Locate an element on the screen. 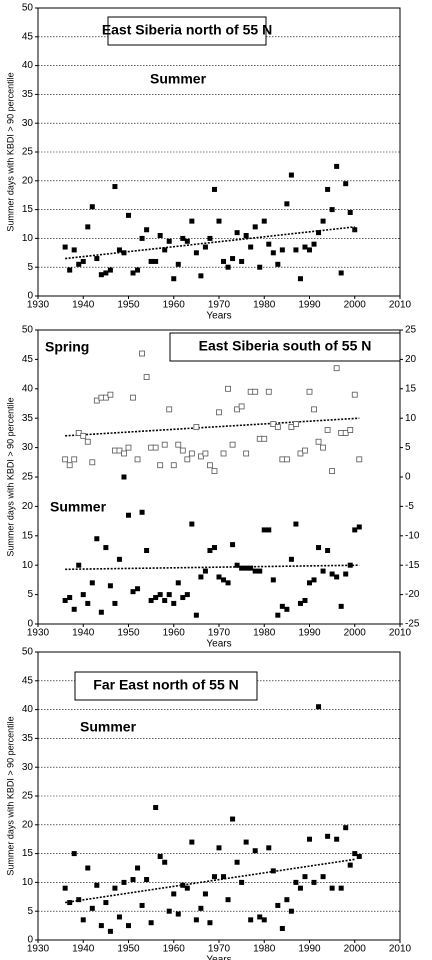  y-axis-label: Summer days with KBDI > 90 percentile is located at coordinates (10, 151).